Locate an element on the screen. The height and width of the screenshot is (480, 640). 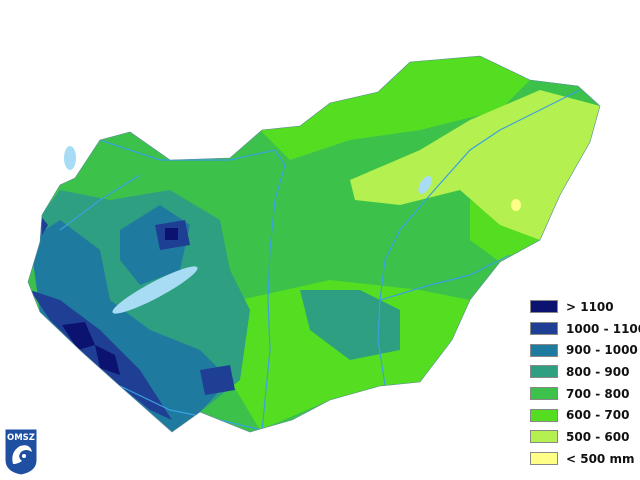
omsz-logo: OMSZ is located at coordinates (21, 452).